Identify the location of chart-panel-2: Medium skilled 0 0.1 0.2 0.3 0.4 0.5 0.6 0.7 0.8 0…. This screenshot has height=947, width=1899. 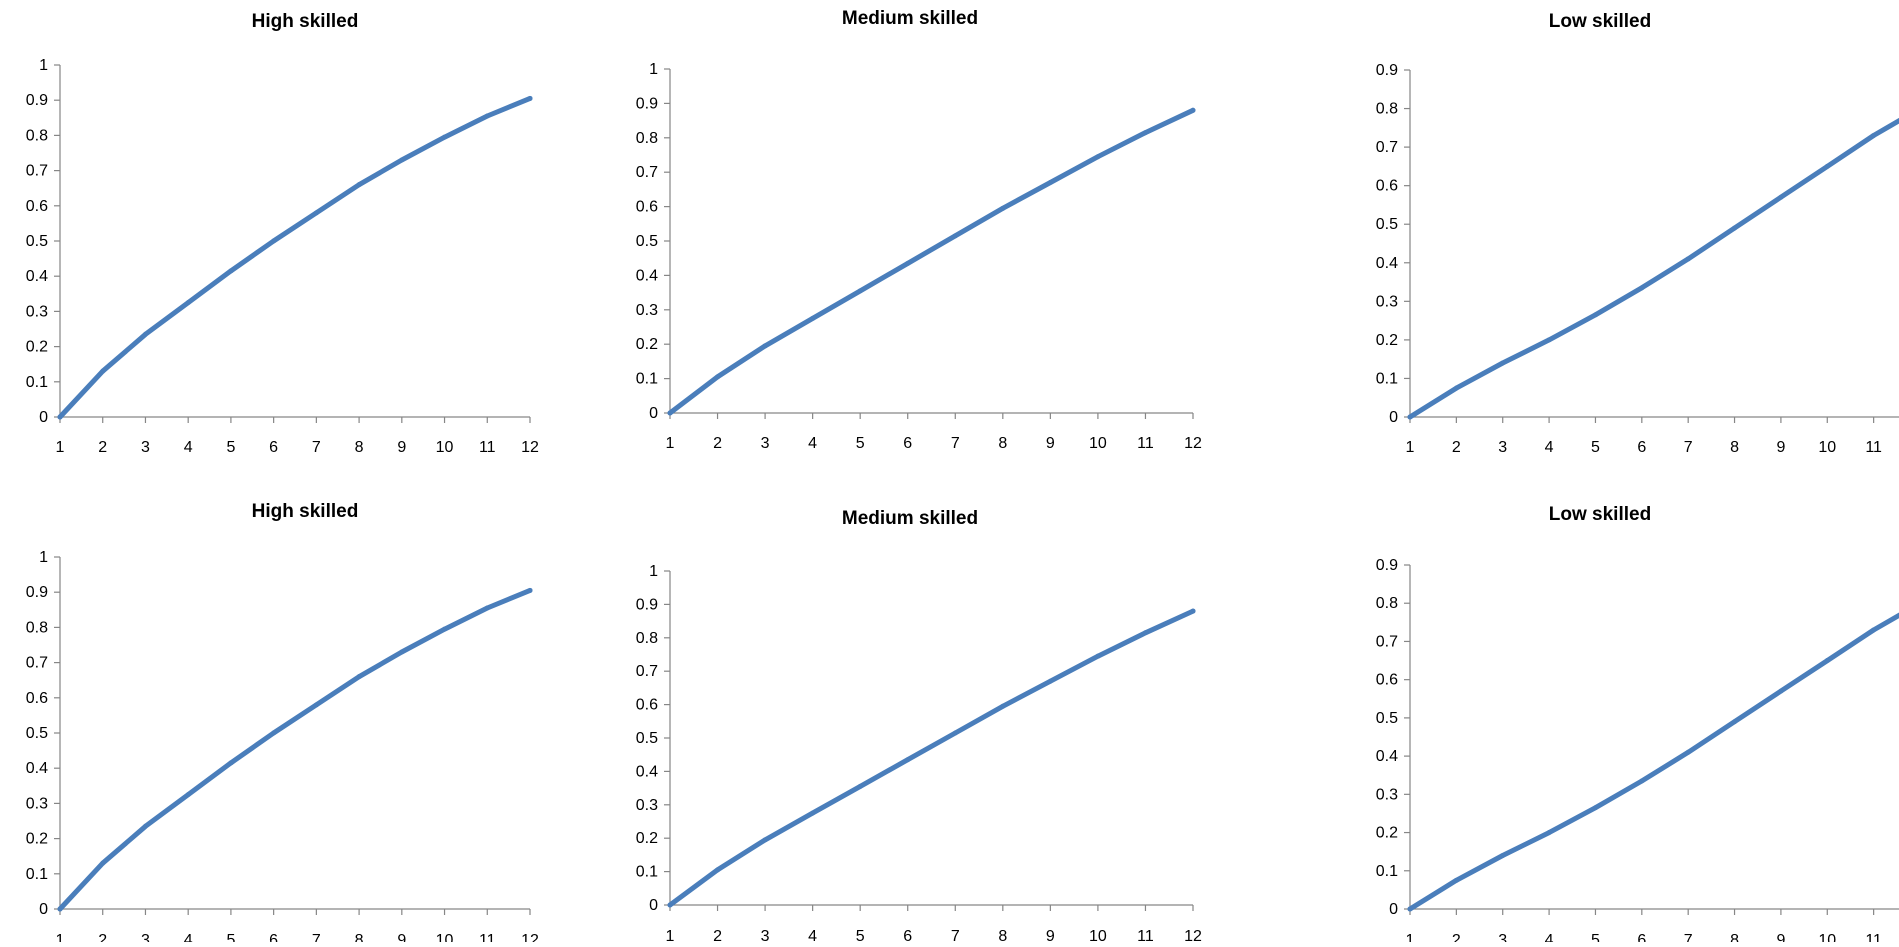
(919, 230).